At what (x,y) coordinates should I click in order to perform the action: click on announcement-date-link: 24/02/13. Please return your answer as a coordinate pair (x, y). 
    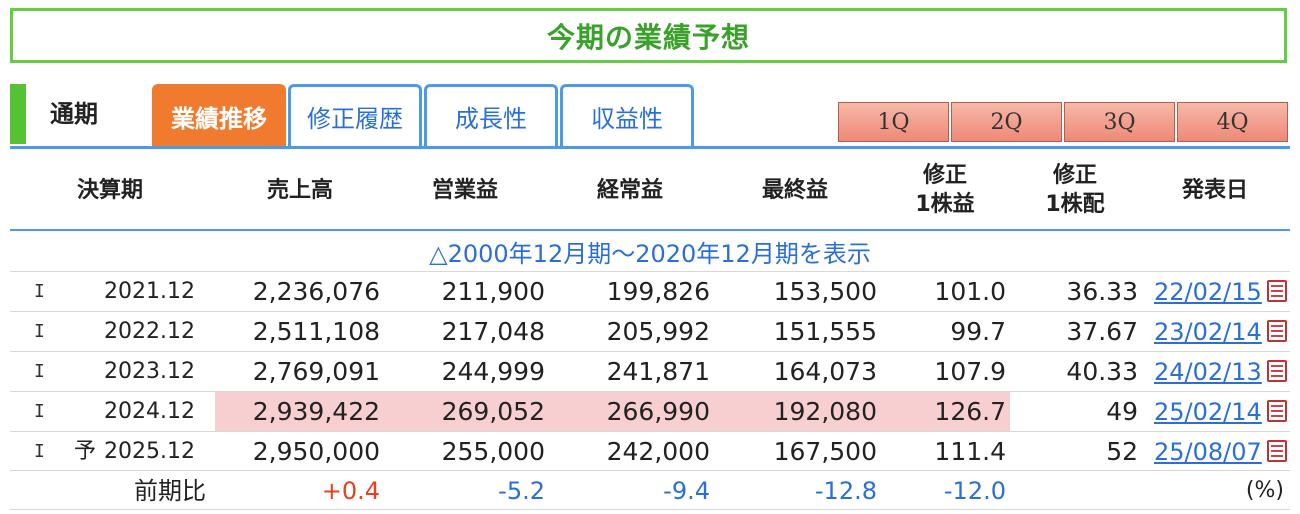
    Looking at the image, I should click on (1208, 372).